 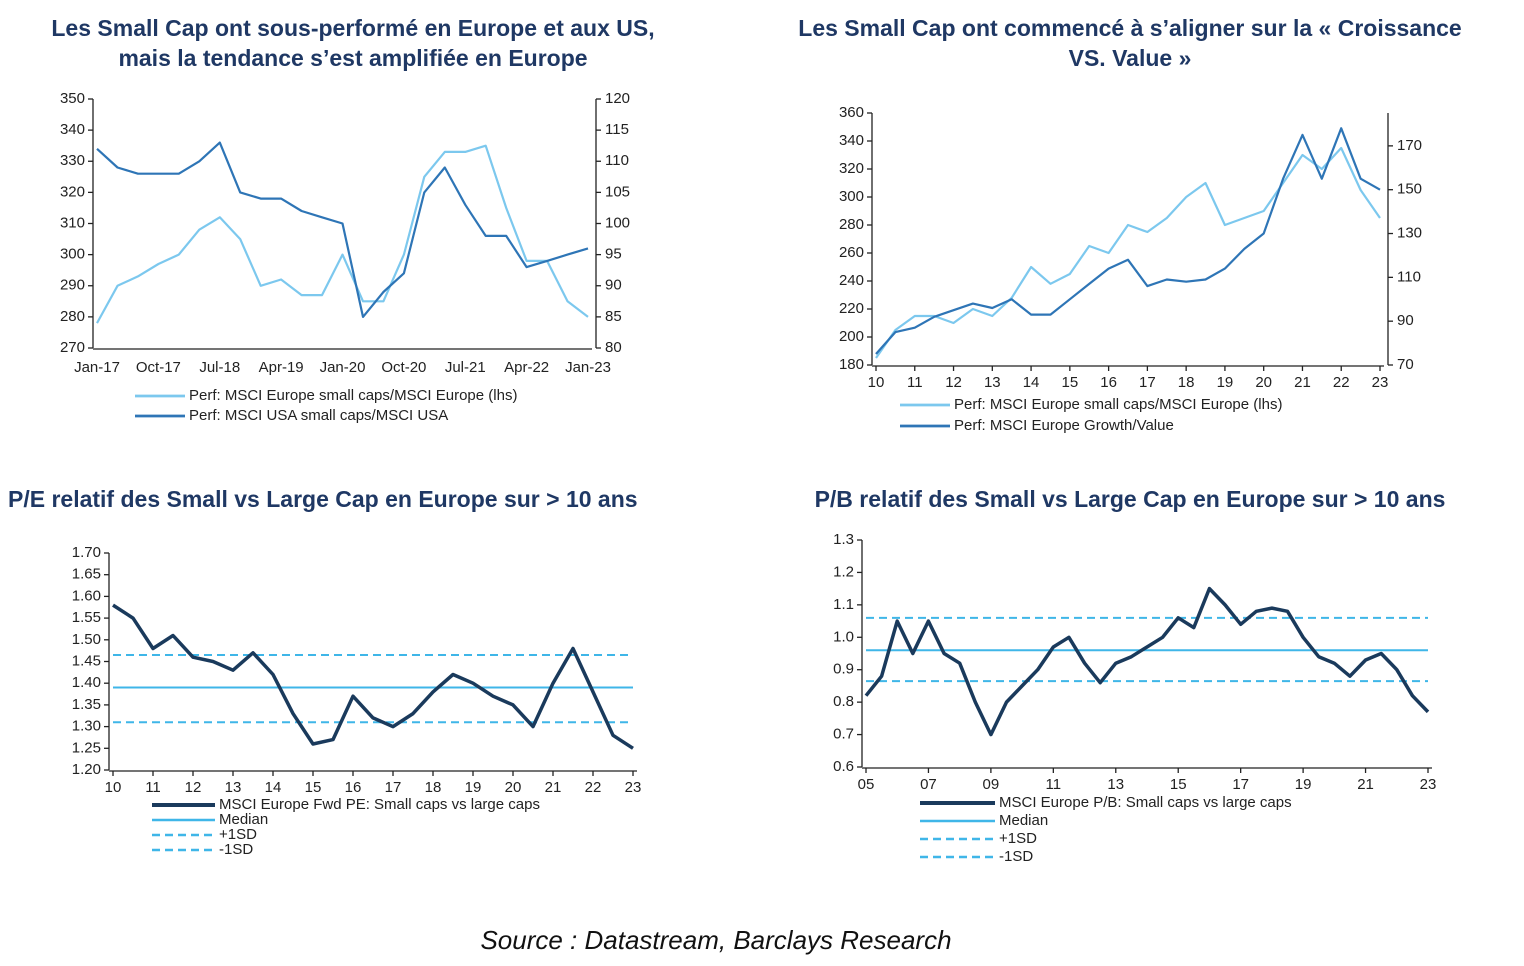 I want to click on y-tick-label: 310, so click(x=72, y=222).